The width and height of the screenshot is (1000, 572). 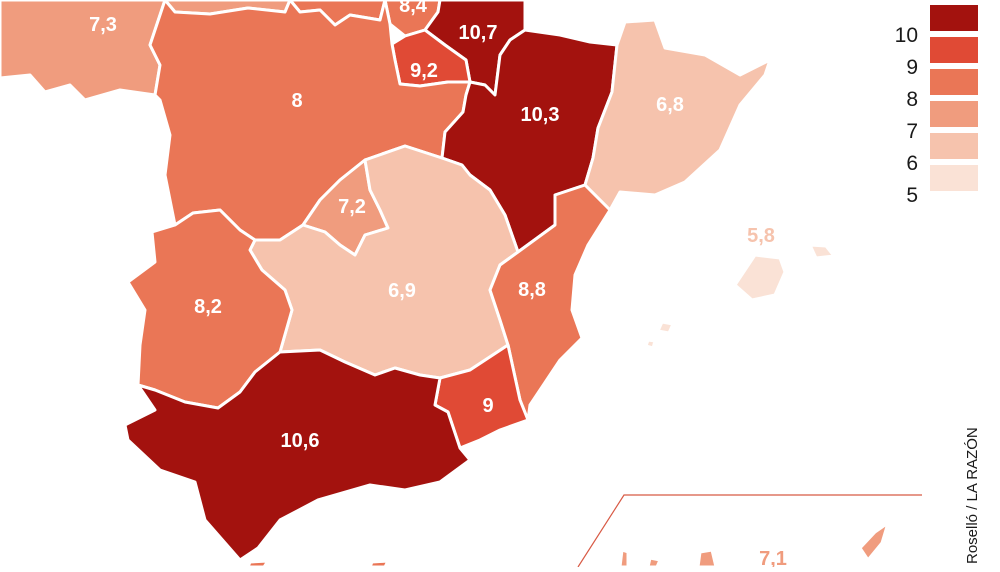 I want to click on region-baleares, so click(x=740, y=296).